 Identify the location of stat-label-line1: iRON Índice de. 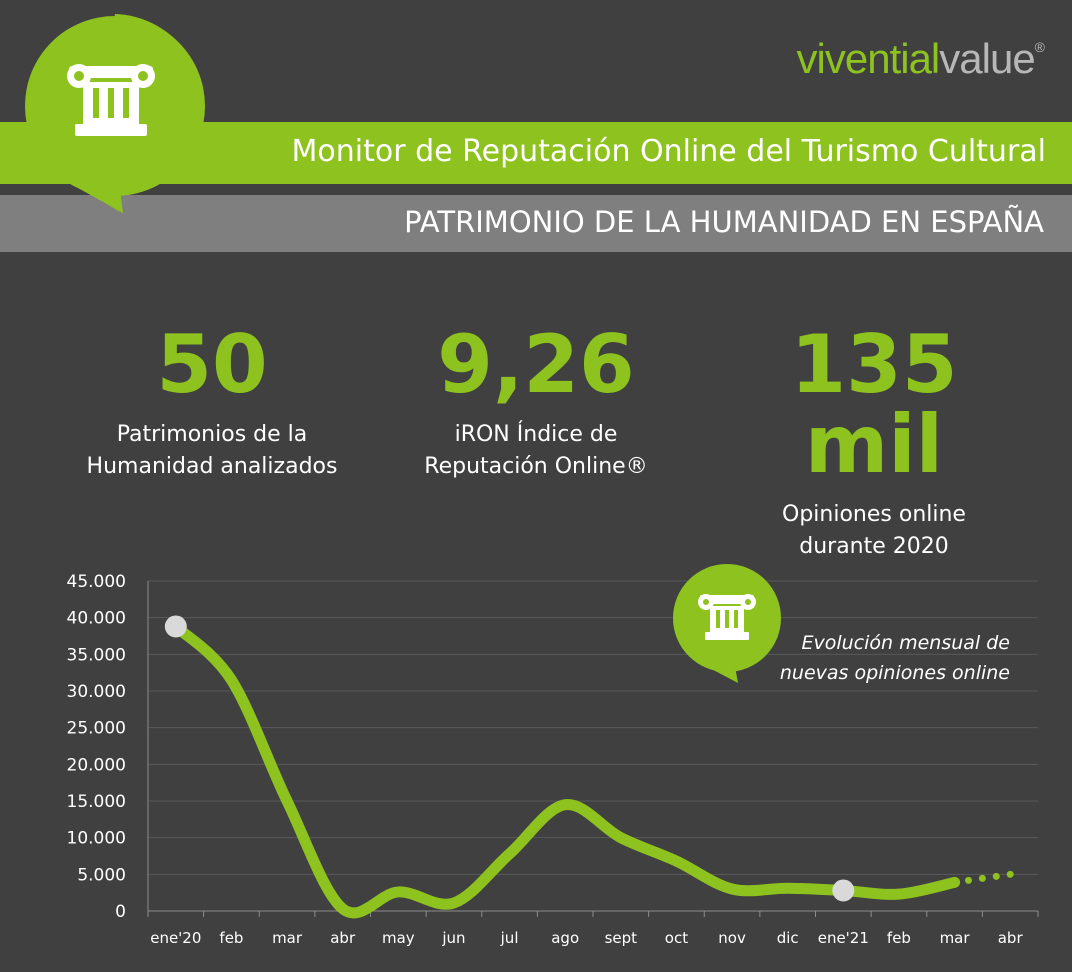
(536, 434).